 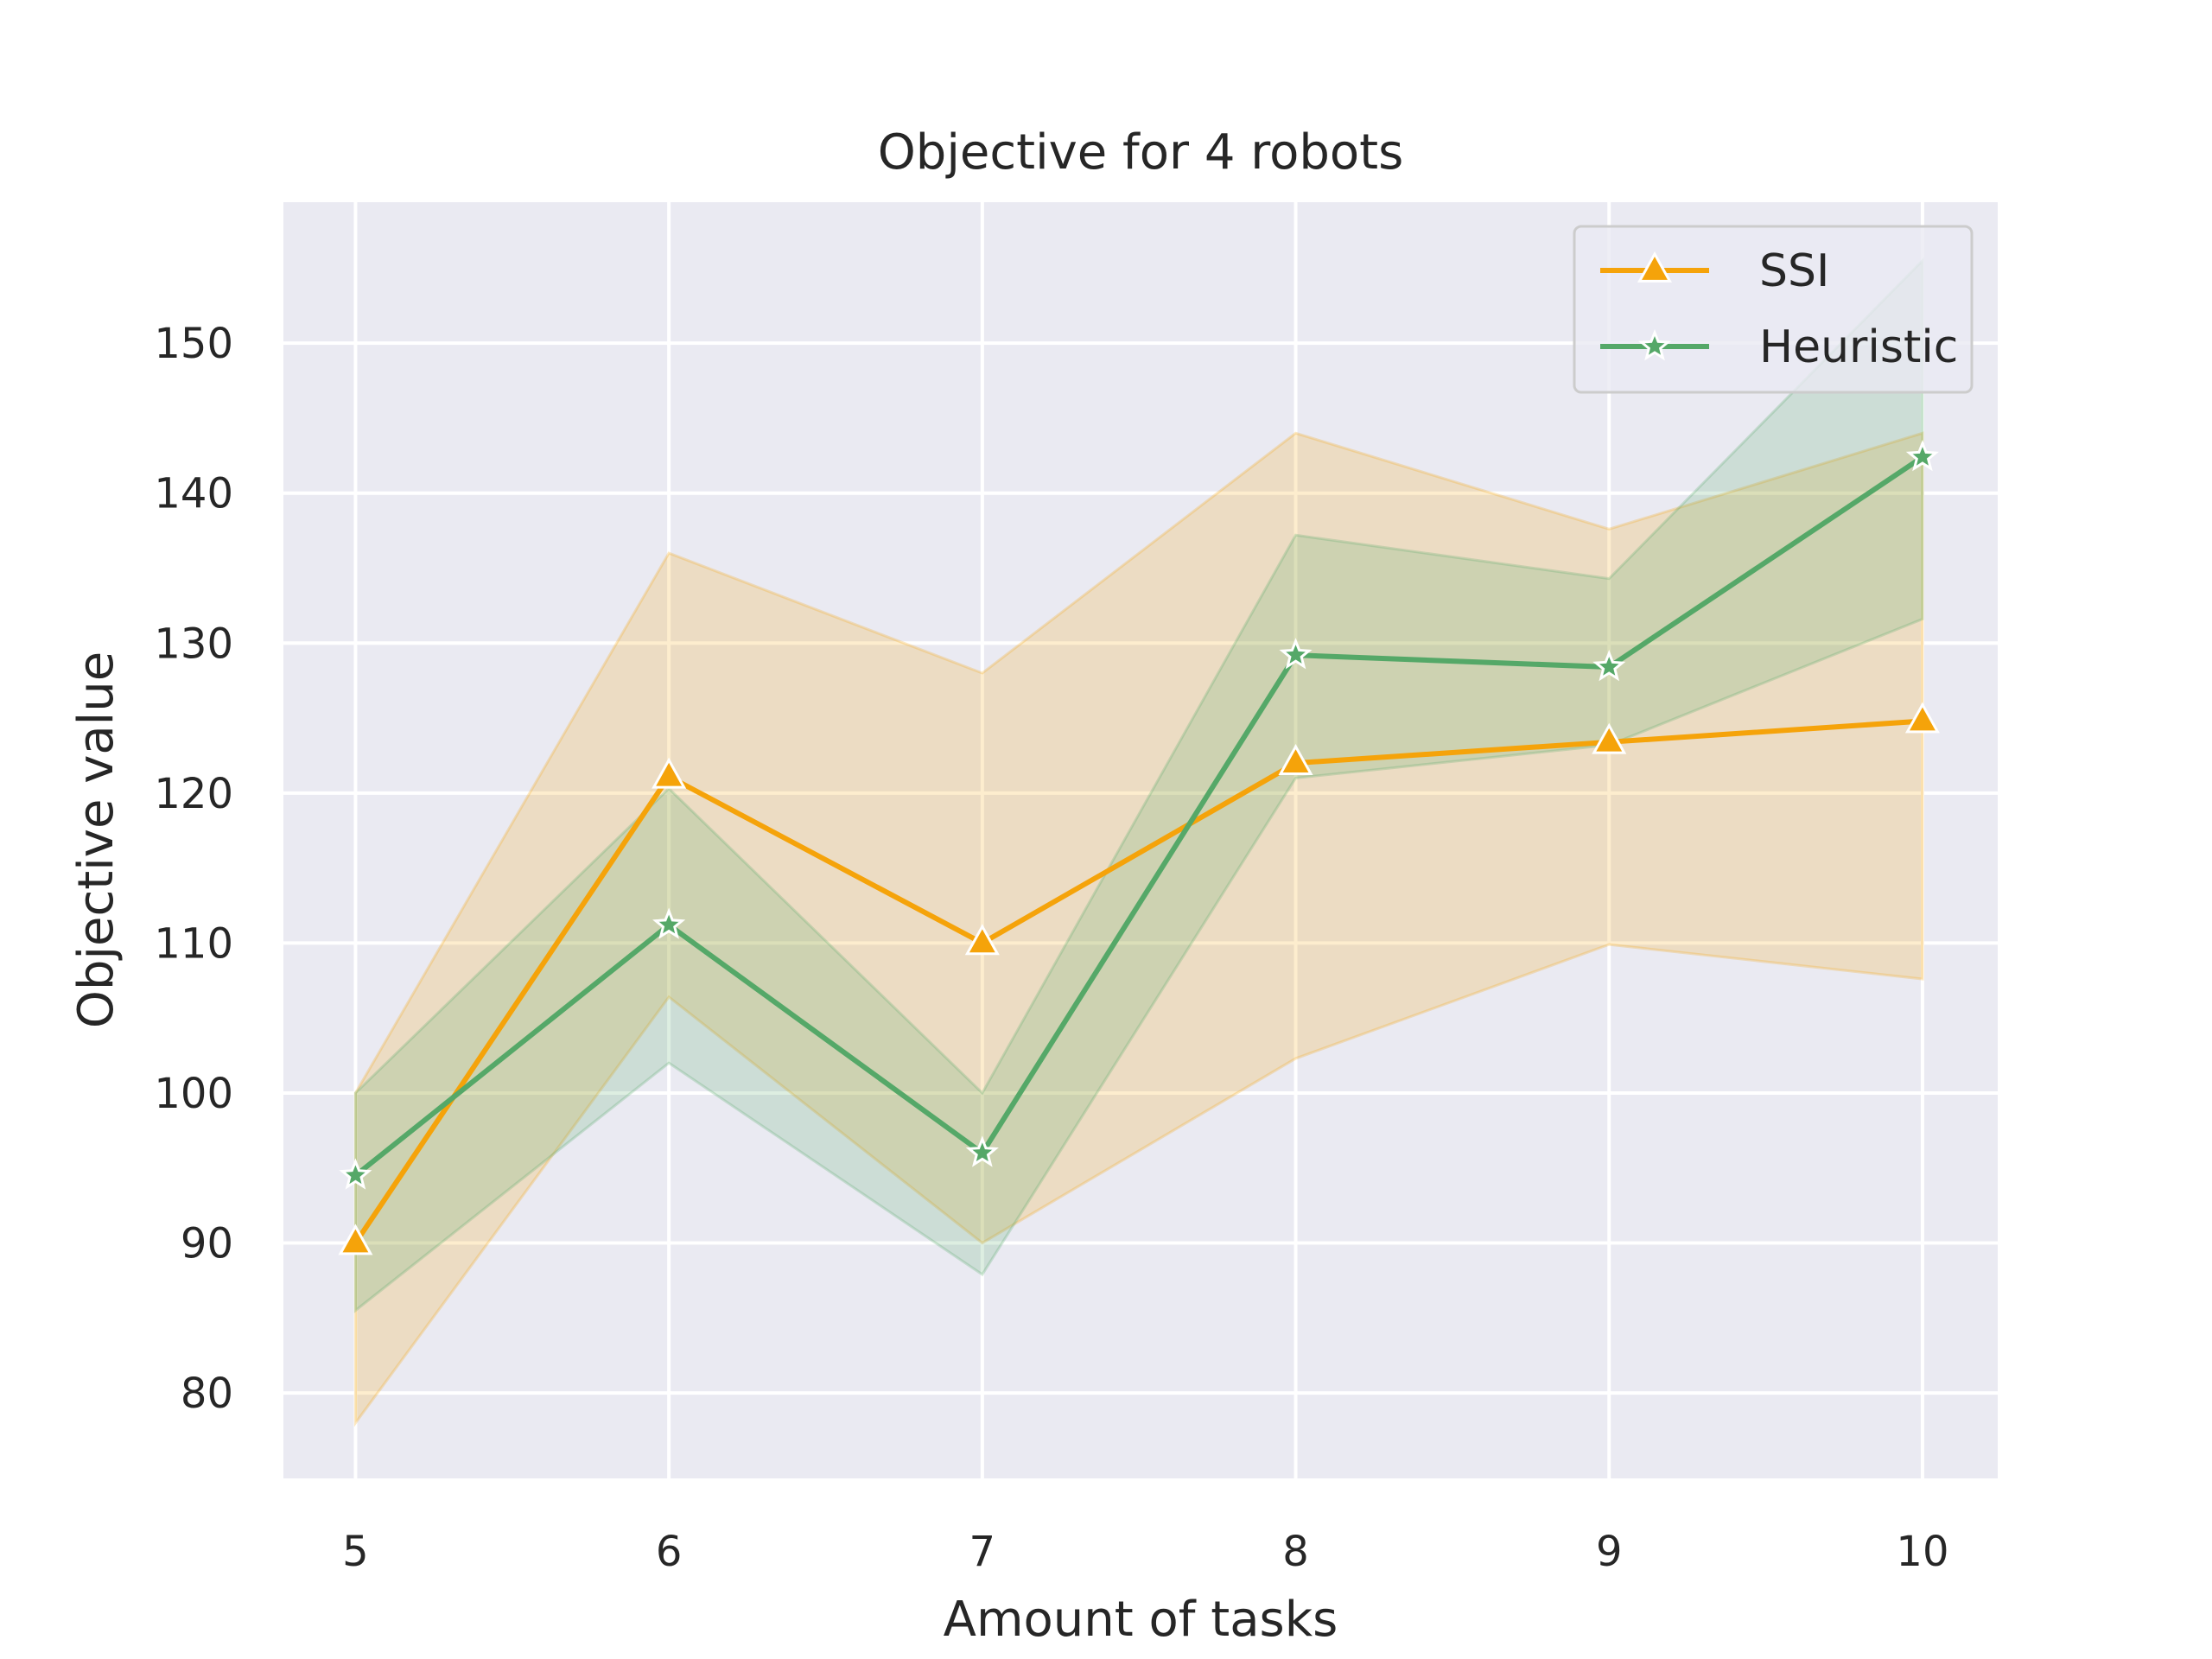 I want to click on y-tick-label: 120, so click(x=193, y=794).